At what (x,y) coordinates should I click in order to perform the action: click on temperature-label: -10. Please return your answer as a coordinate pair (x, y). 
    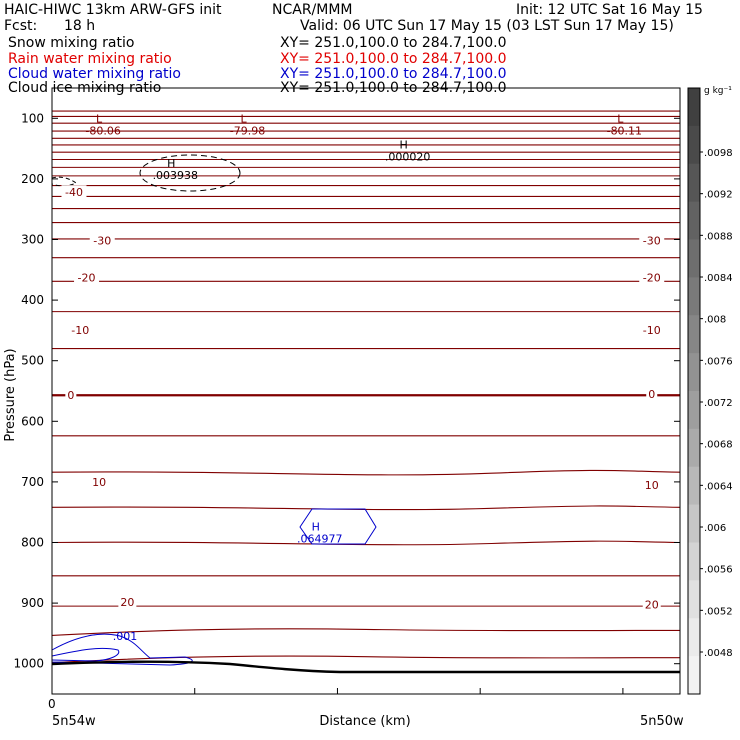
    Looking at the image, I should click on (80, 330).